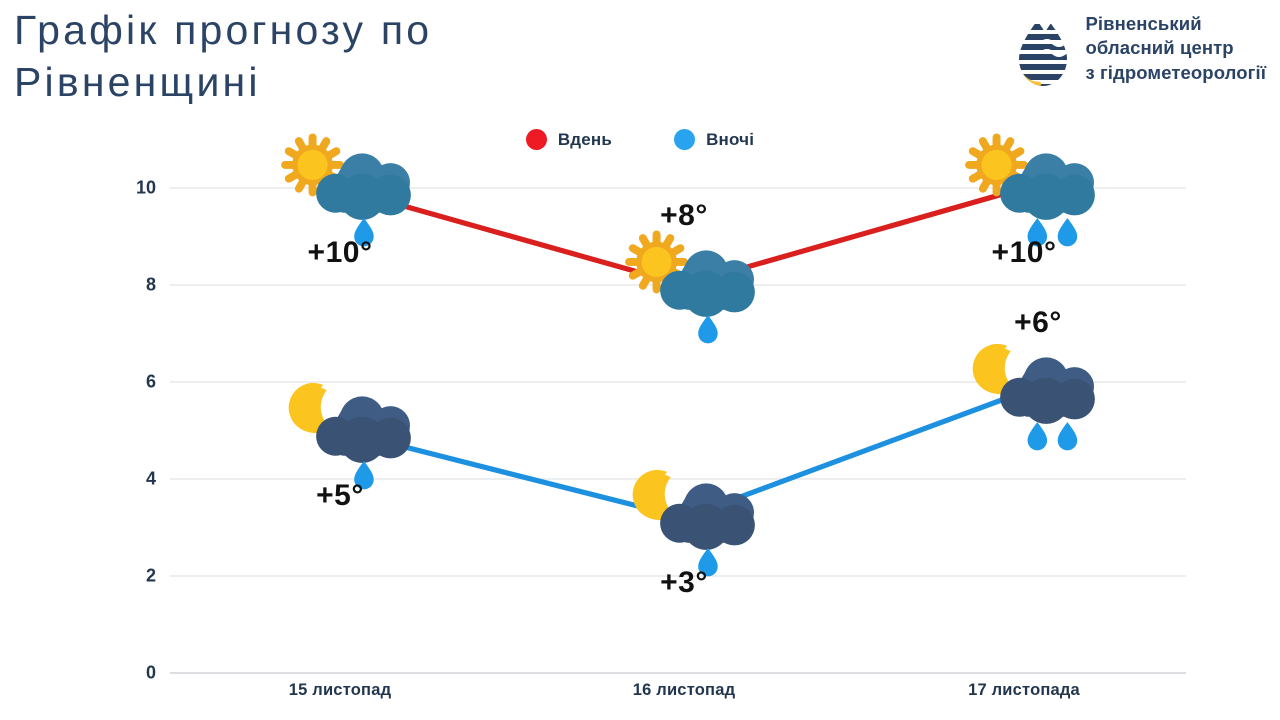  I want to click on x-axis-label-3: 17 листопада, so click(1024, 690).